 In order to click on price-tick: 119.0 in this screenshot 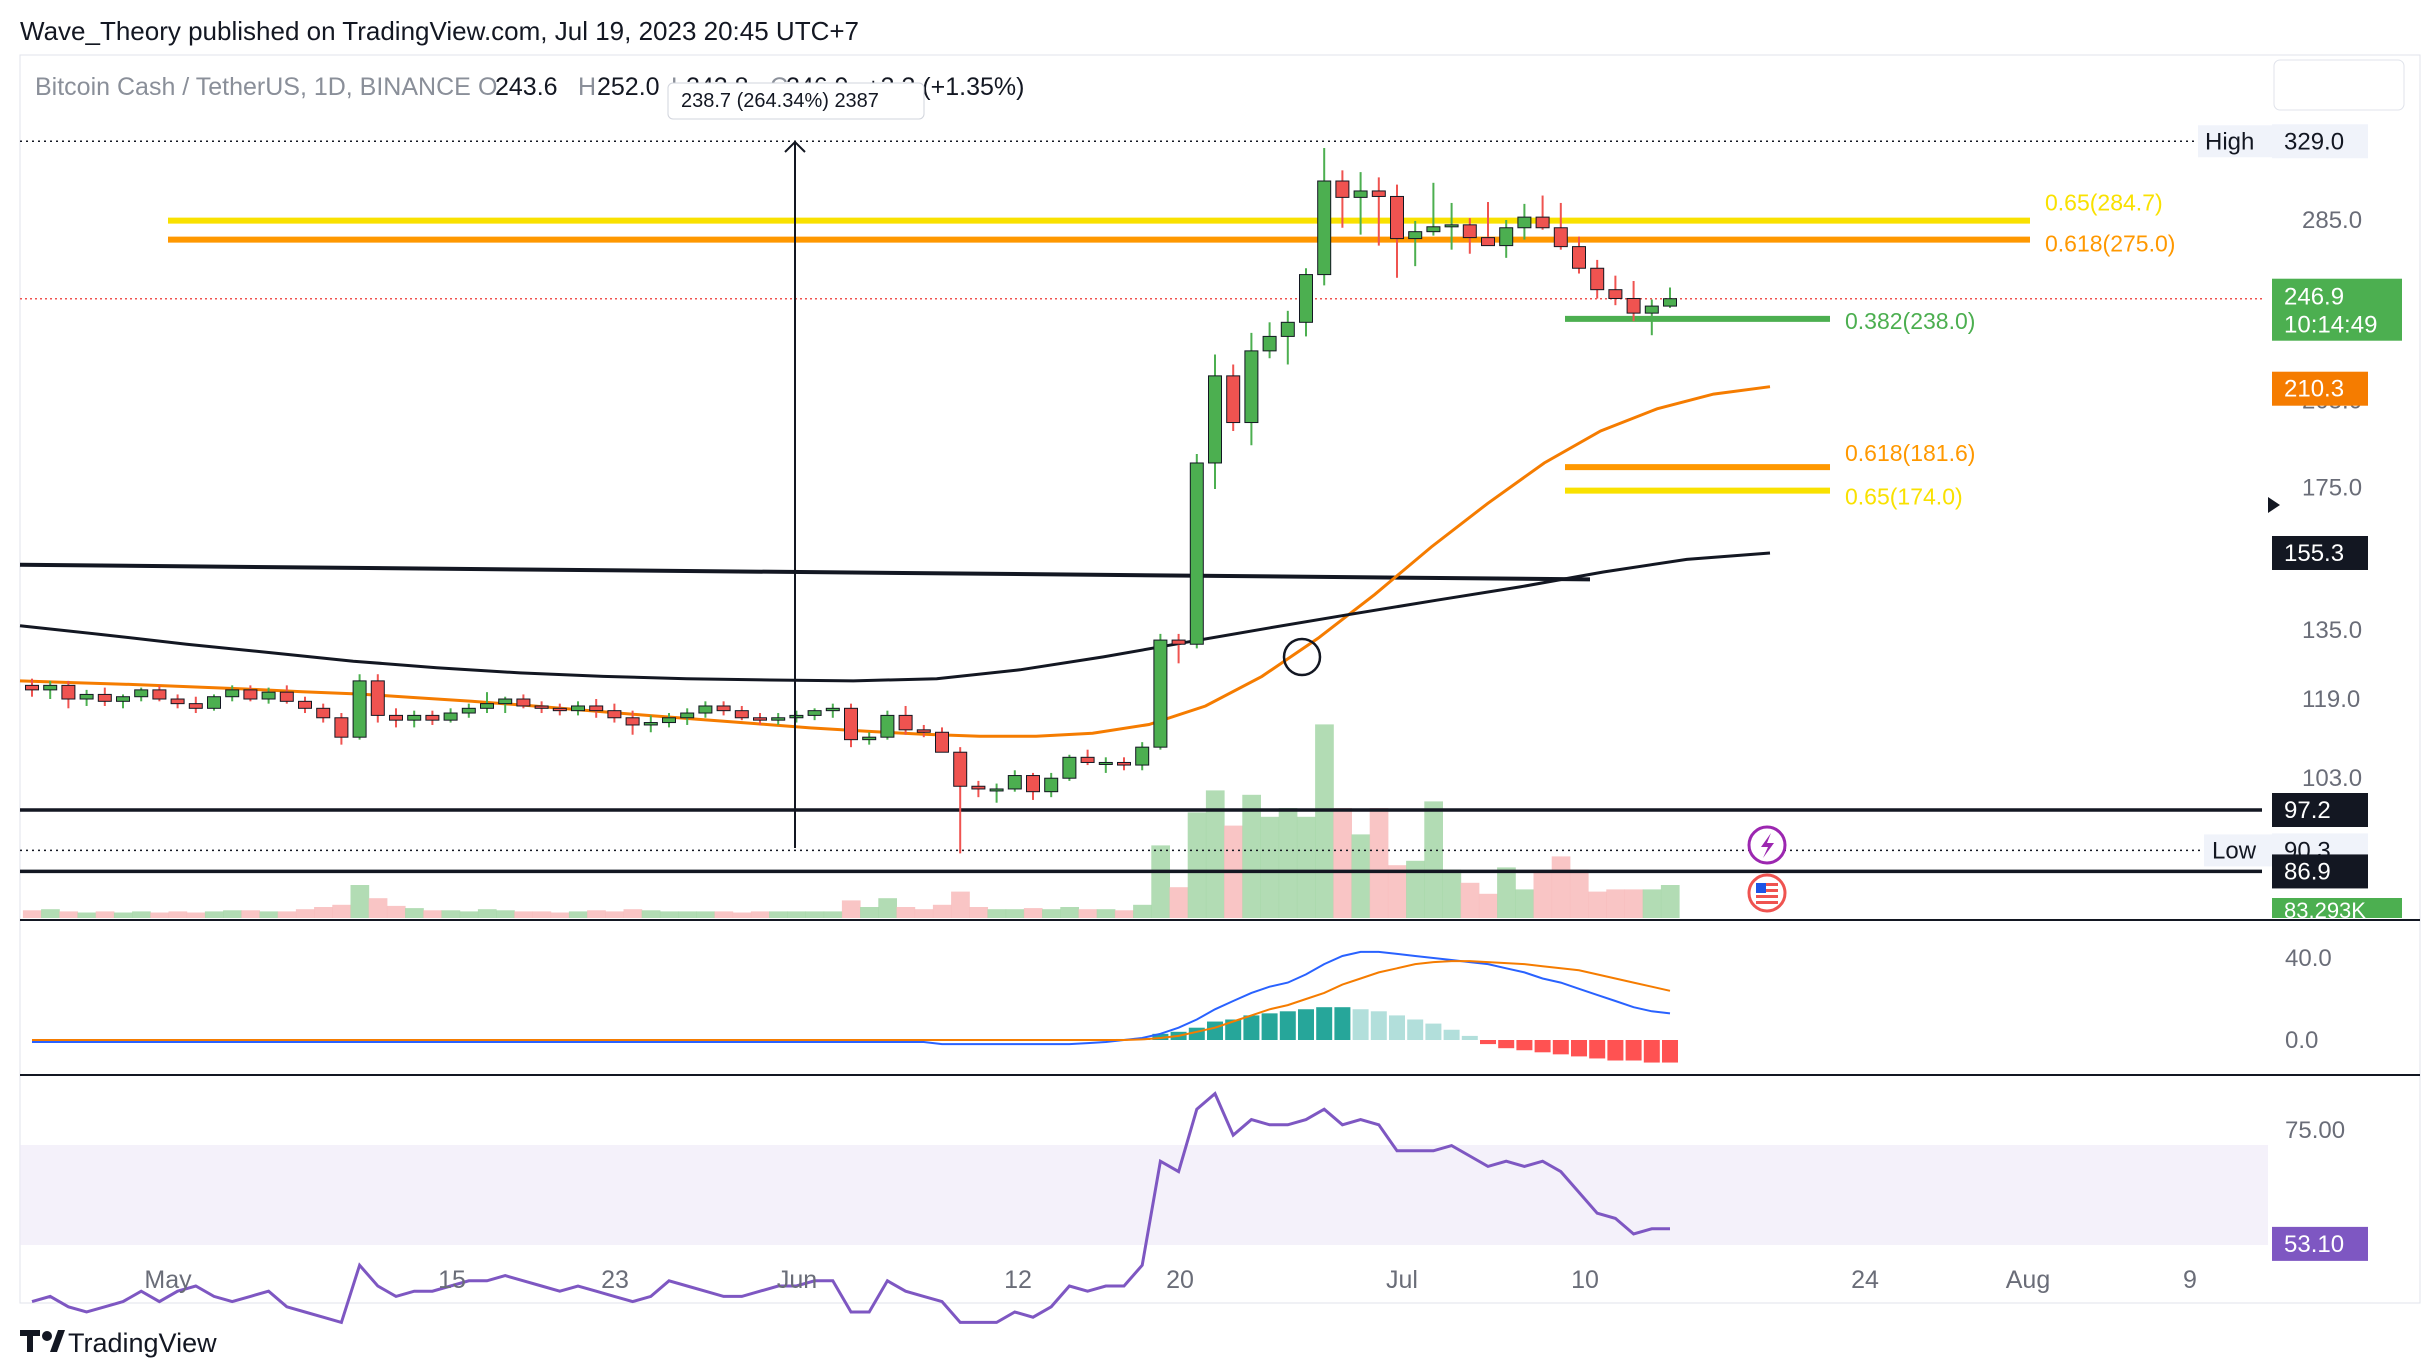, I will do `click(2331, 699)`.